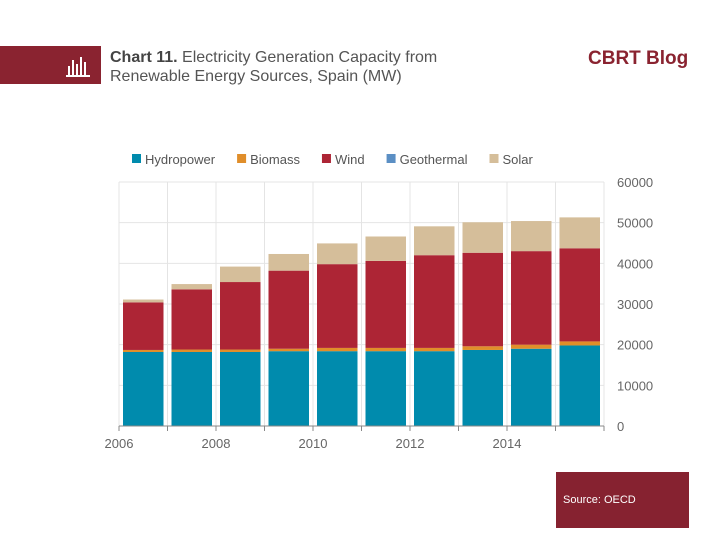 Image resolution: width=720 pixels, height=540 pixels. I want to click on bar-segment-solar-2010, so click(337, 254).